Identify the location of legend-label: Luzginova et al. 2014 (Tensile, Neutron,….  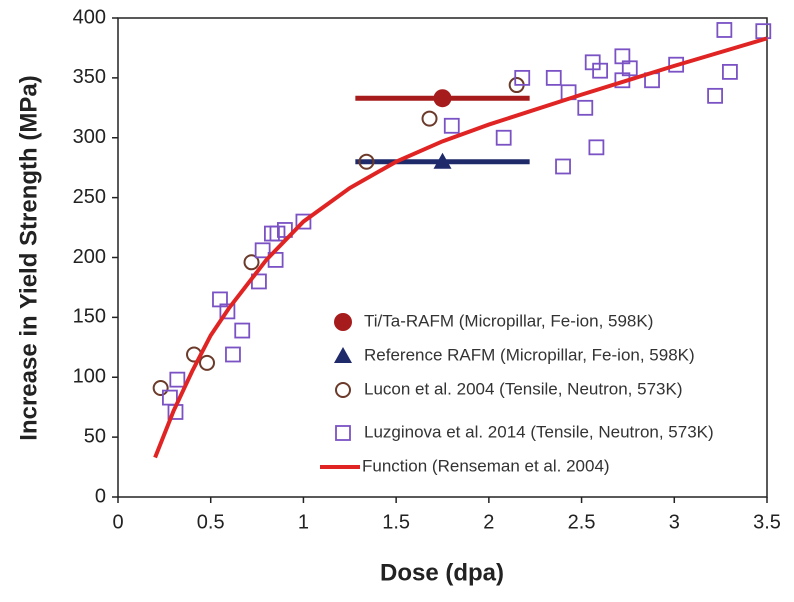
(539, 431).